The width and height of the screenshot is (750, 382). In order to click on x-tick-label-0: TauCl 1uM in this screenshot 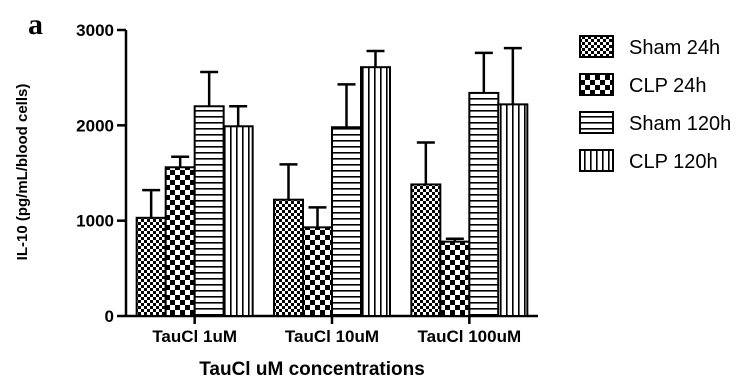, I will do `click(194, 336)`.